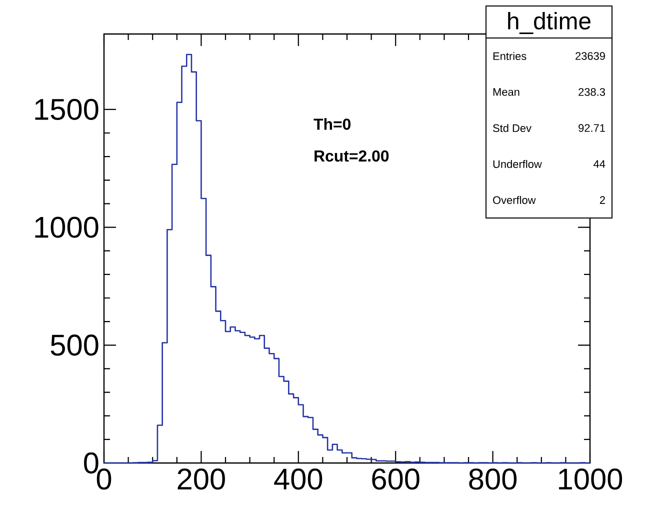 This screenshot has height=506, width=649. I want to click on x-tick-label: 400, so click(298, 479).